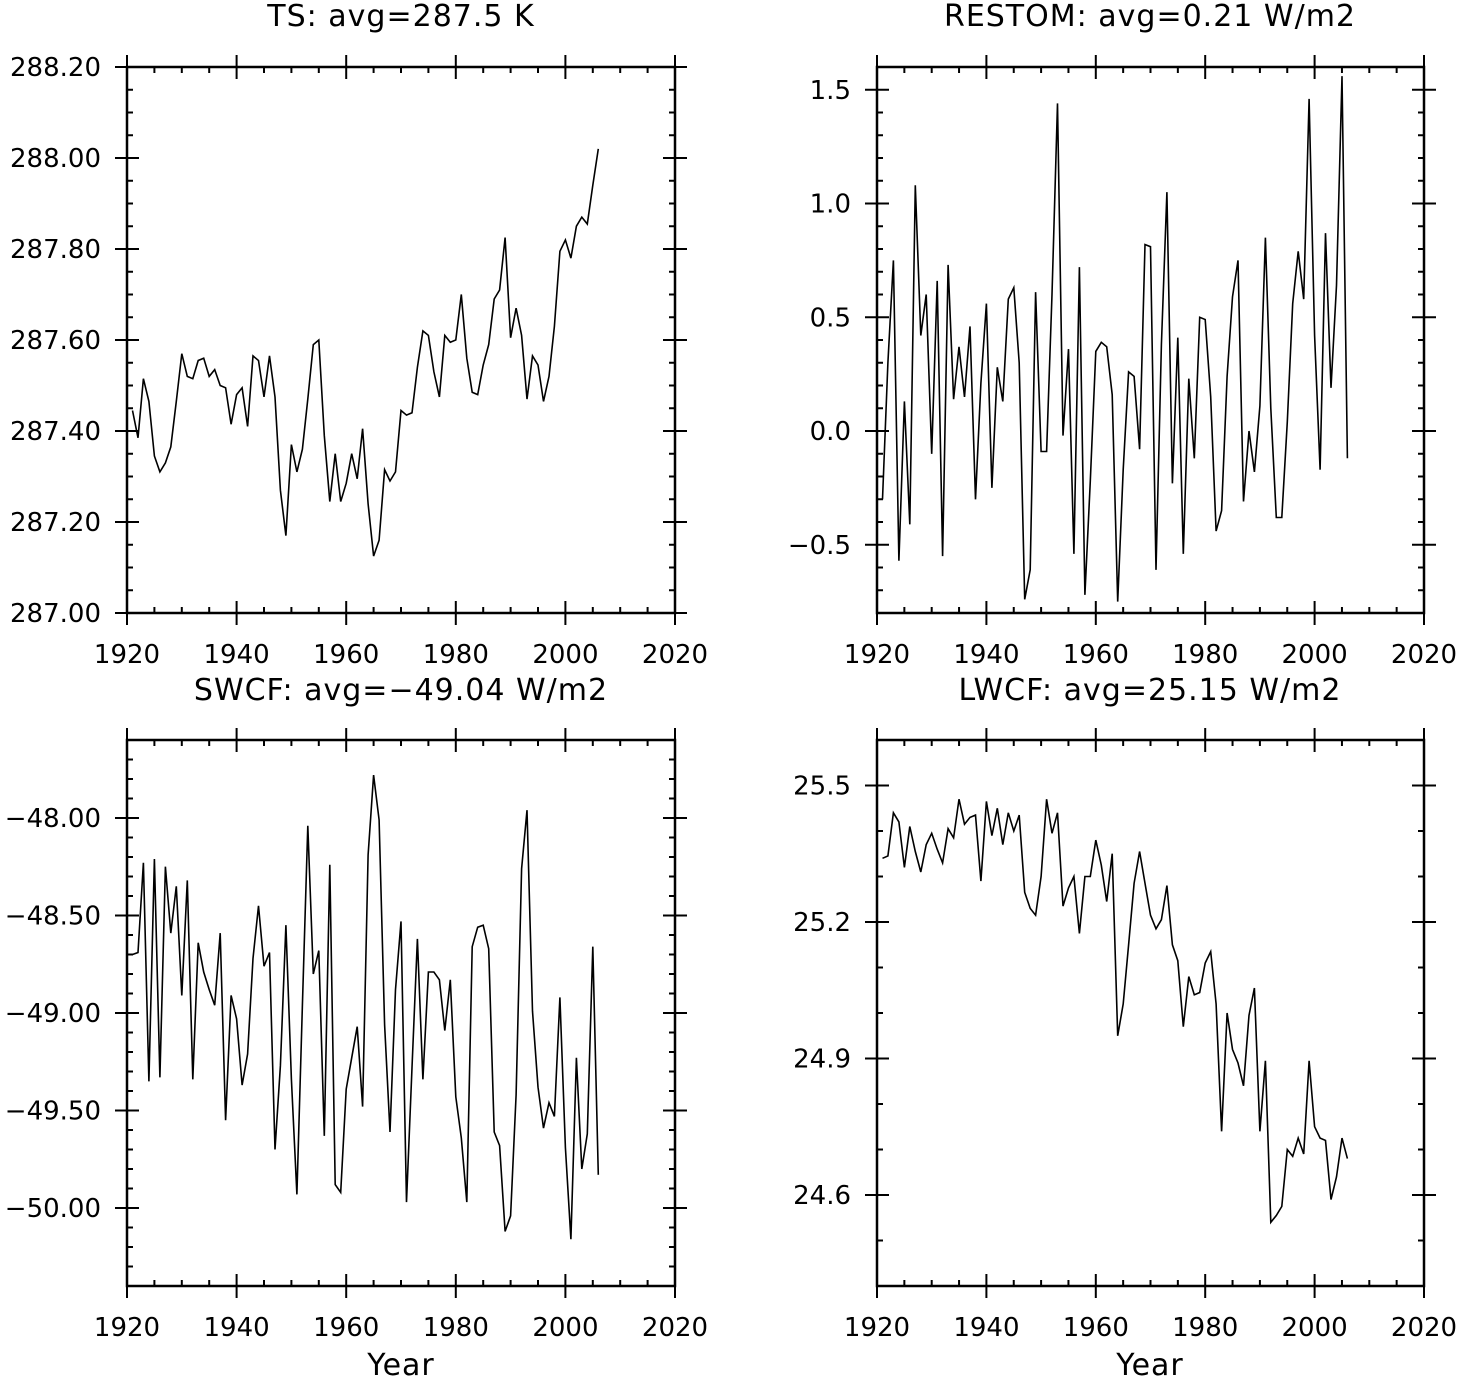  I want to click on ts-y-tick-label: 287.60, so click(55, 341).